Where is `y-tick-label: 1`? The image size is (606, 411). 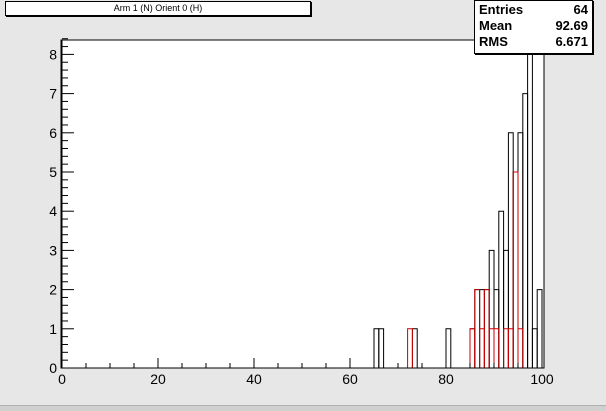 y-tick-label: 1 is located at coordinates (53, 329).